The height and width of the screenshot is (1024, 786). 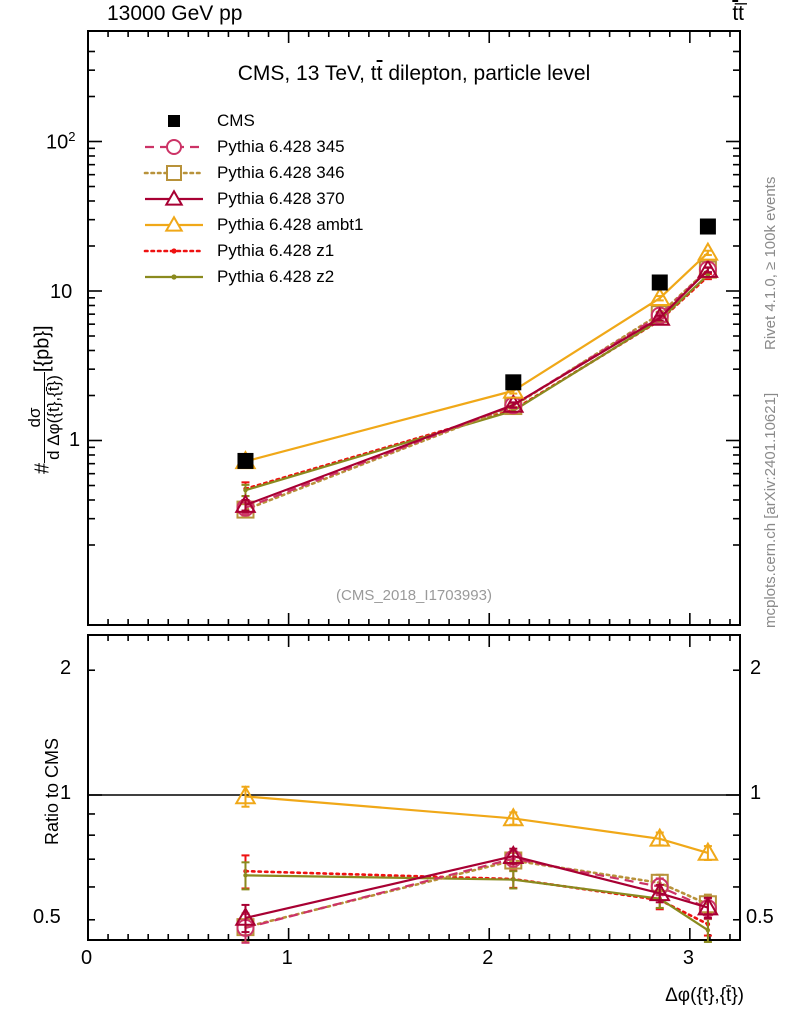 I want to click on xaxis-tick-3: 3, so click(x=688, y=958).